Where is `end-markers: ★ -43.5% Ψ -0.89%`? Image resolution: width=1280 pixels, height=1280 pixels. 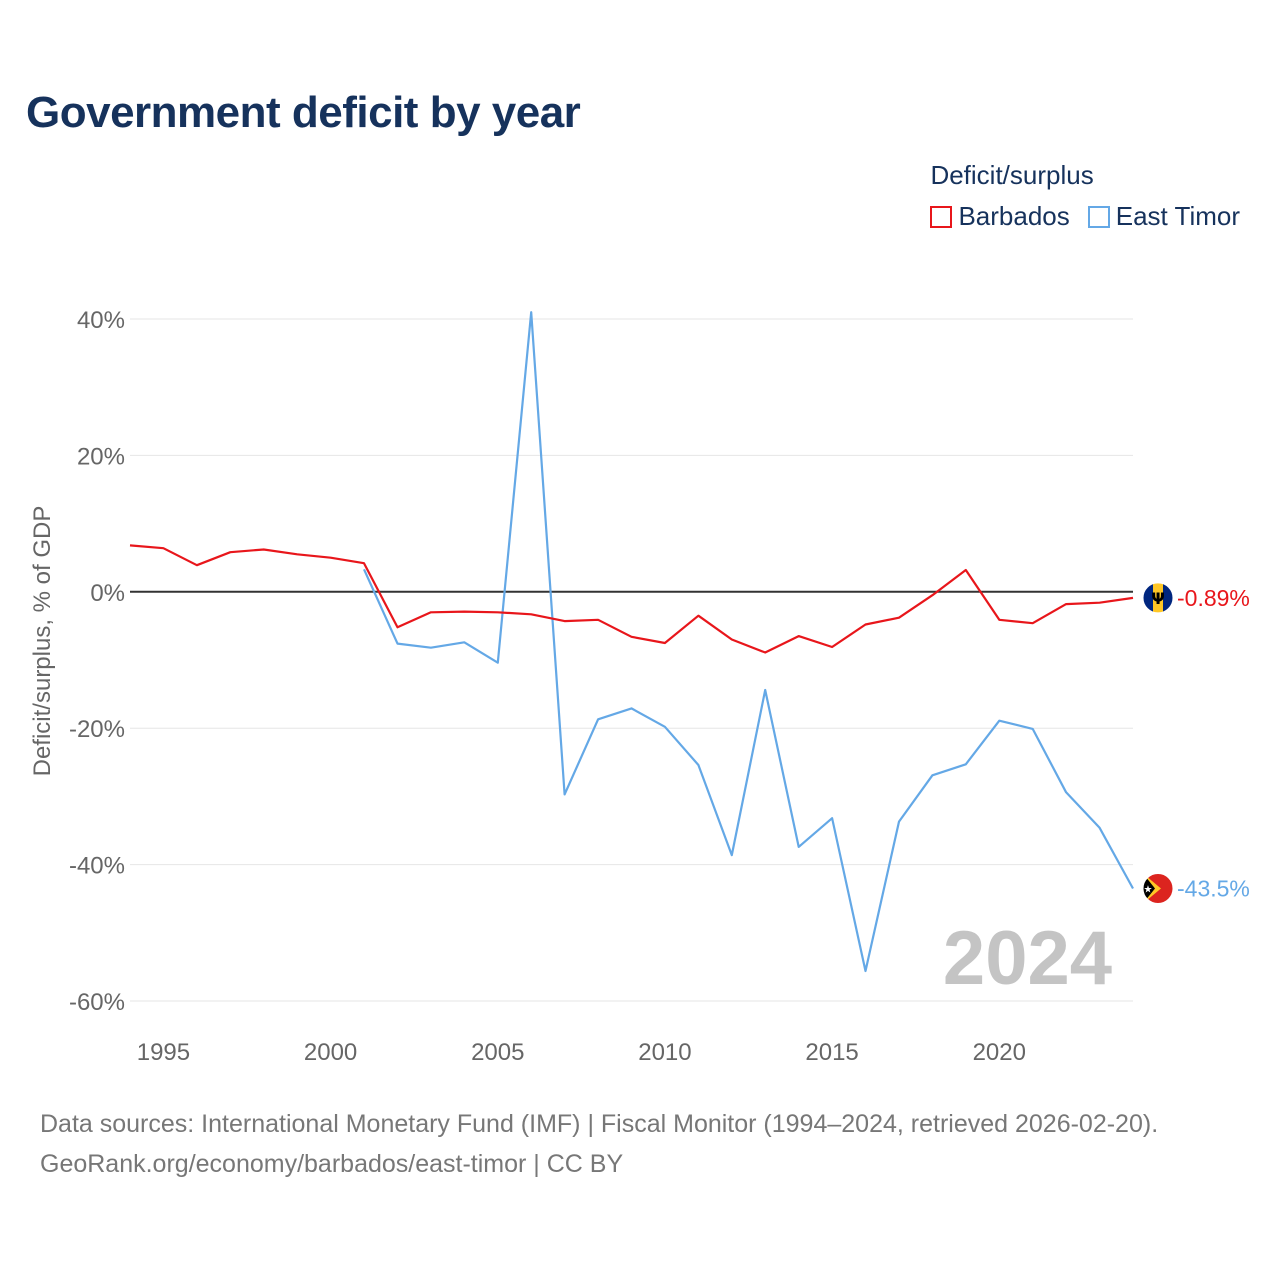 end-markers: ★ -43.5% Ψ -0.89% is located at coordinates (1196, 743).